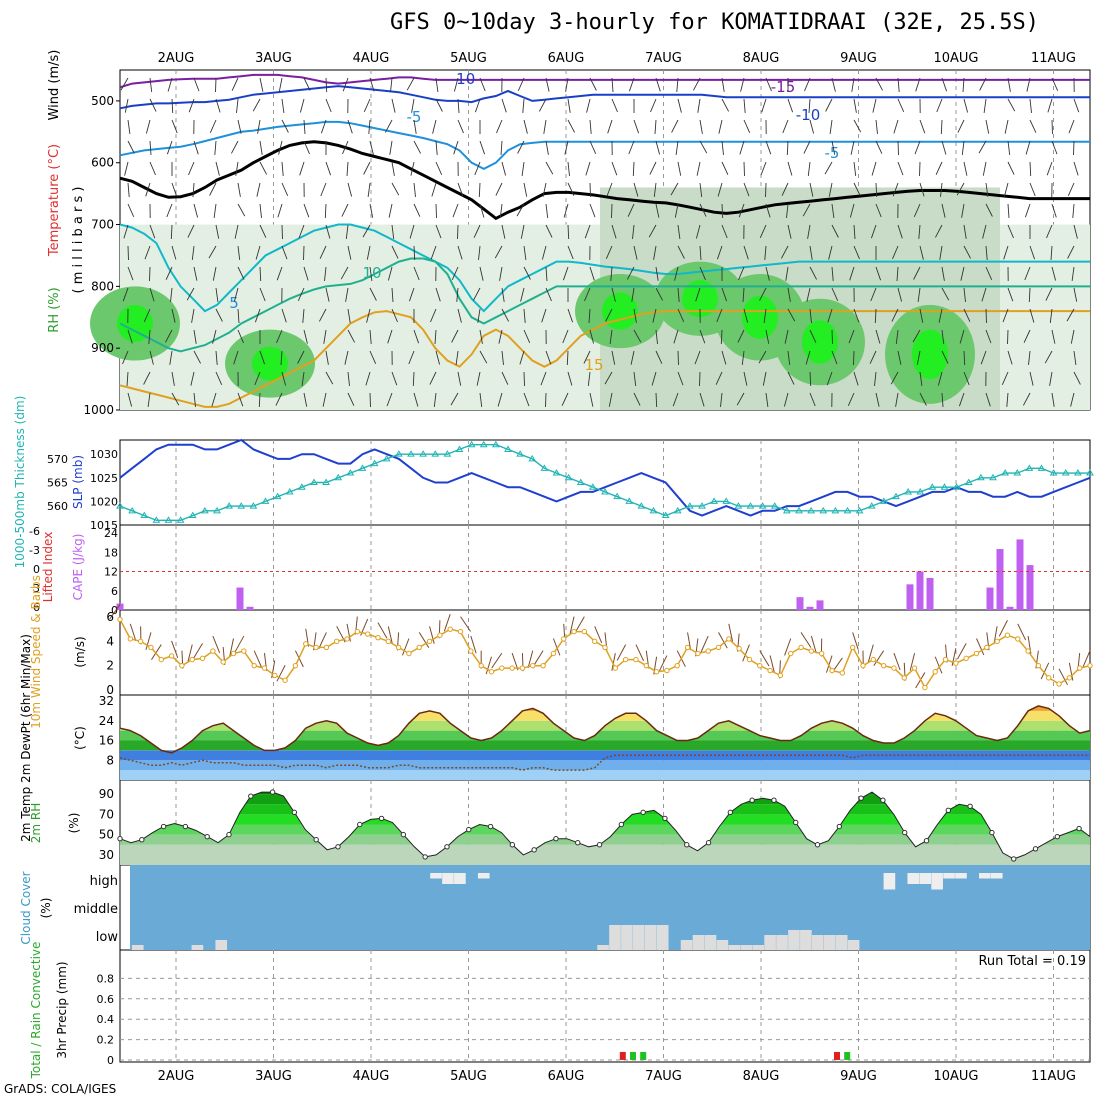 The height and width of the screenshot is (1100, 1100). Describe the element at coordinates (605, 809) in the screenshot. I see `rh-fill-band` at that location.